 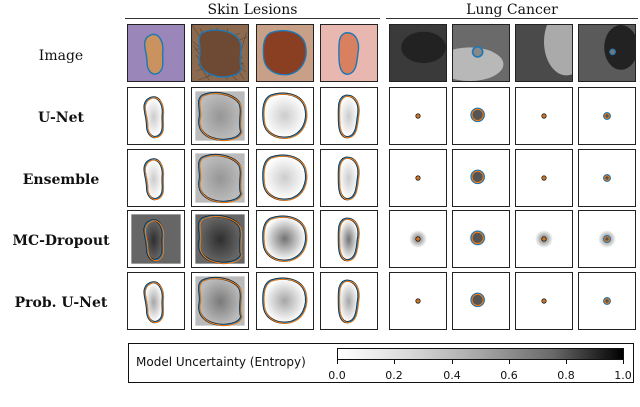 I want to click on row-label-image: Image, so click(x=61, y=56).